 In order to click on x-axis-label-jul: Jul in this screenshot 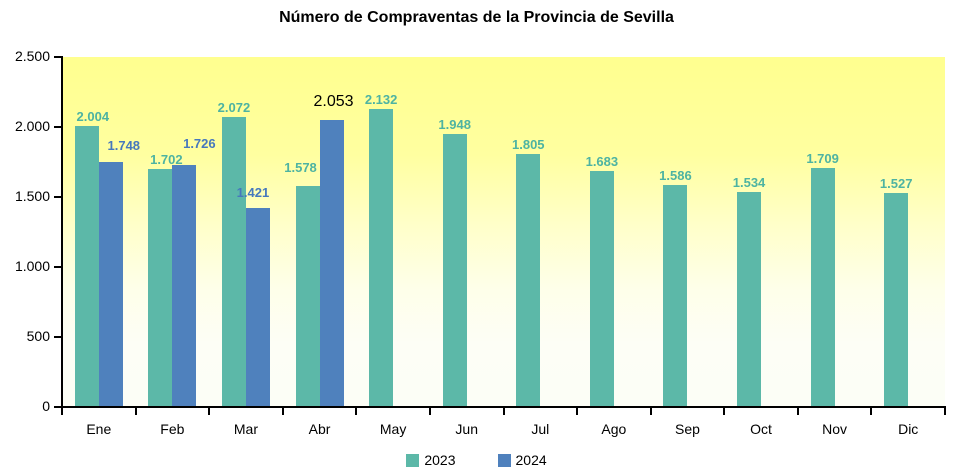, I will do `click(540, 429)`.